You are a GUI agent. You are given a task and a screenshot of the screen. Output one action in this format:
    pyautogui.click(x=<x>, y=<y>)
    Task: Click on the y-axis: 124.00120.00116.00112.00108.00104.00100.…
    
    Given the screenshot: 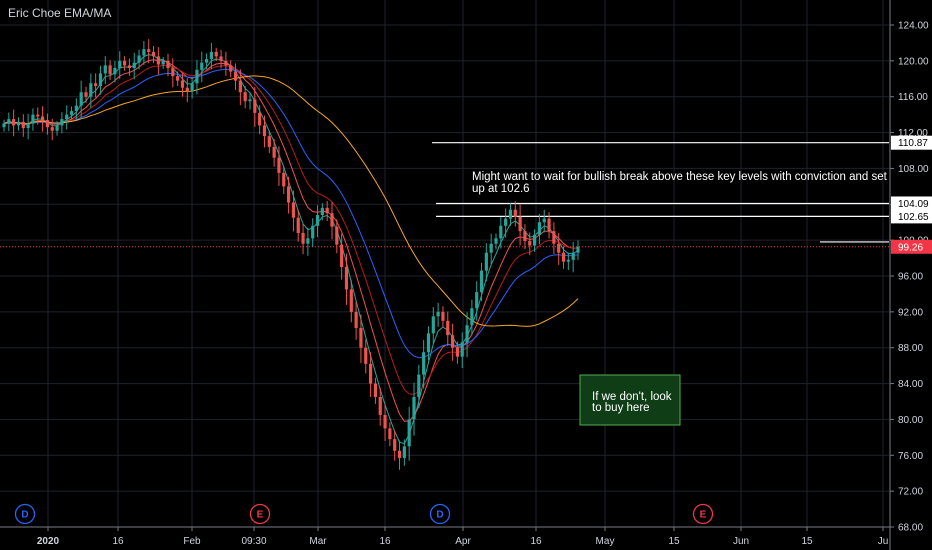 What is the action you would take?
    pyautogui.click(x=909, y=275)
    